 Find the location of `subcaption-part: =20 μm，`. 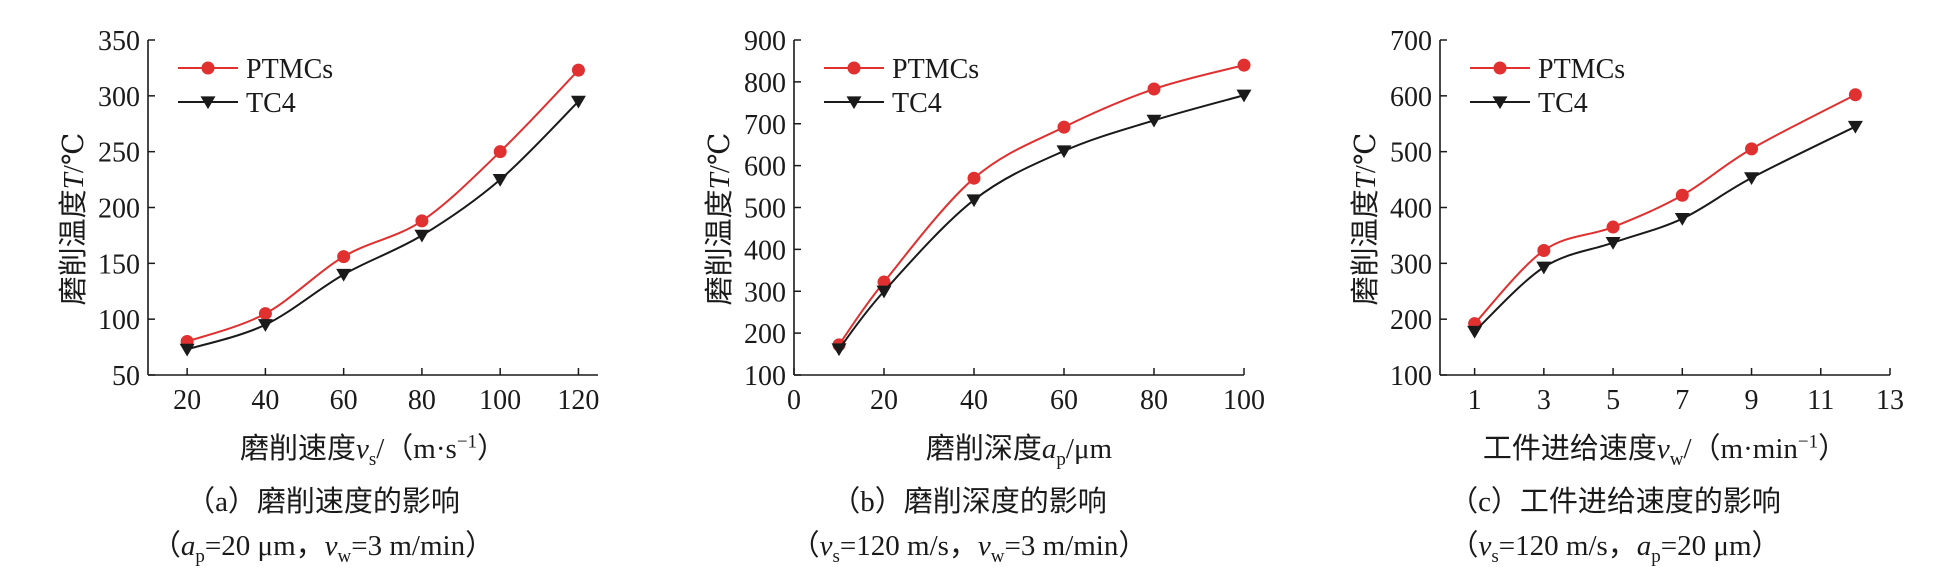

subcaption-part: =20 μm， is located at coordinates (264, 546).